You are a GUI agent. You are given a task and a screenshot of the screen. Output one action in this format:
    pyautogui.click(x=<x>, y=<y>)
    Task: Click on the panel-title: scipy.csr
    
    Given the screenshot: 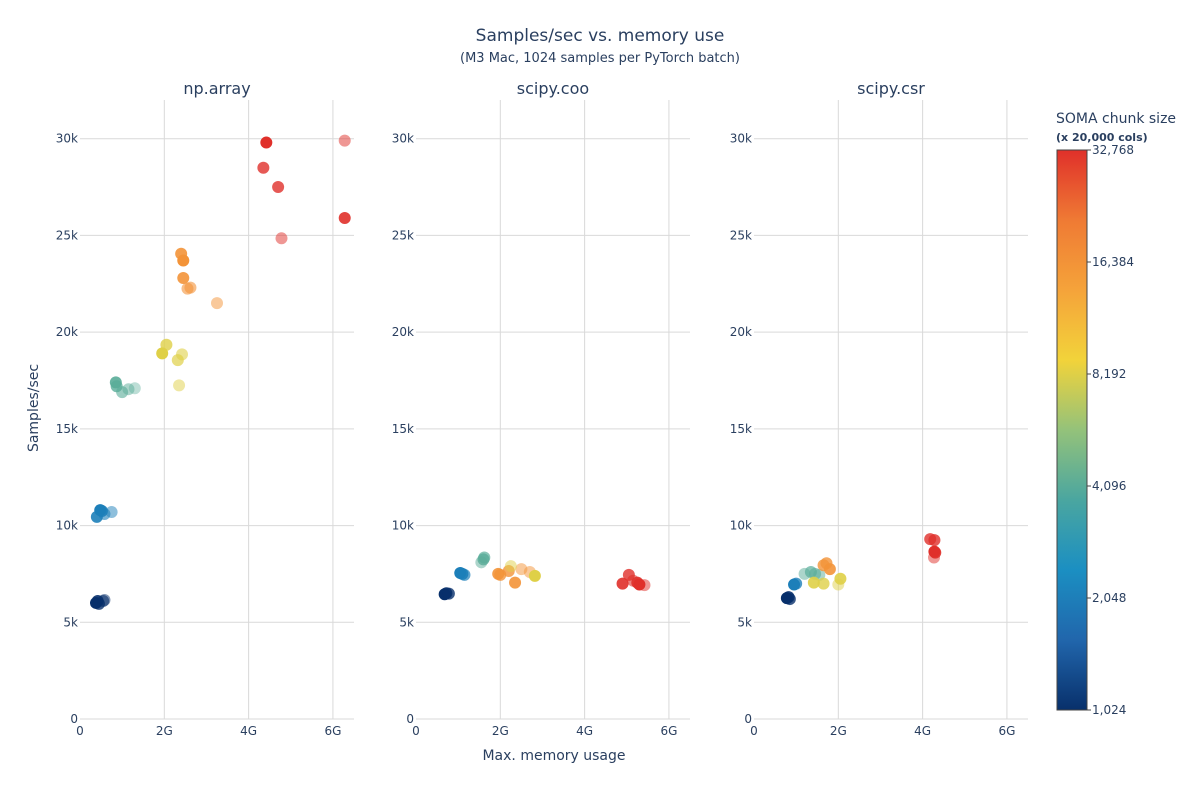 What is the action you would take?
    pyautogui.click(x=891, y=88)
    